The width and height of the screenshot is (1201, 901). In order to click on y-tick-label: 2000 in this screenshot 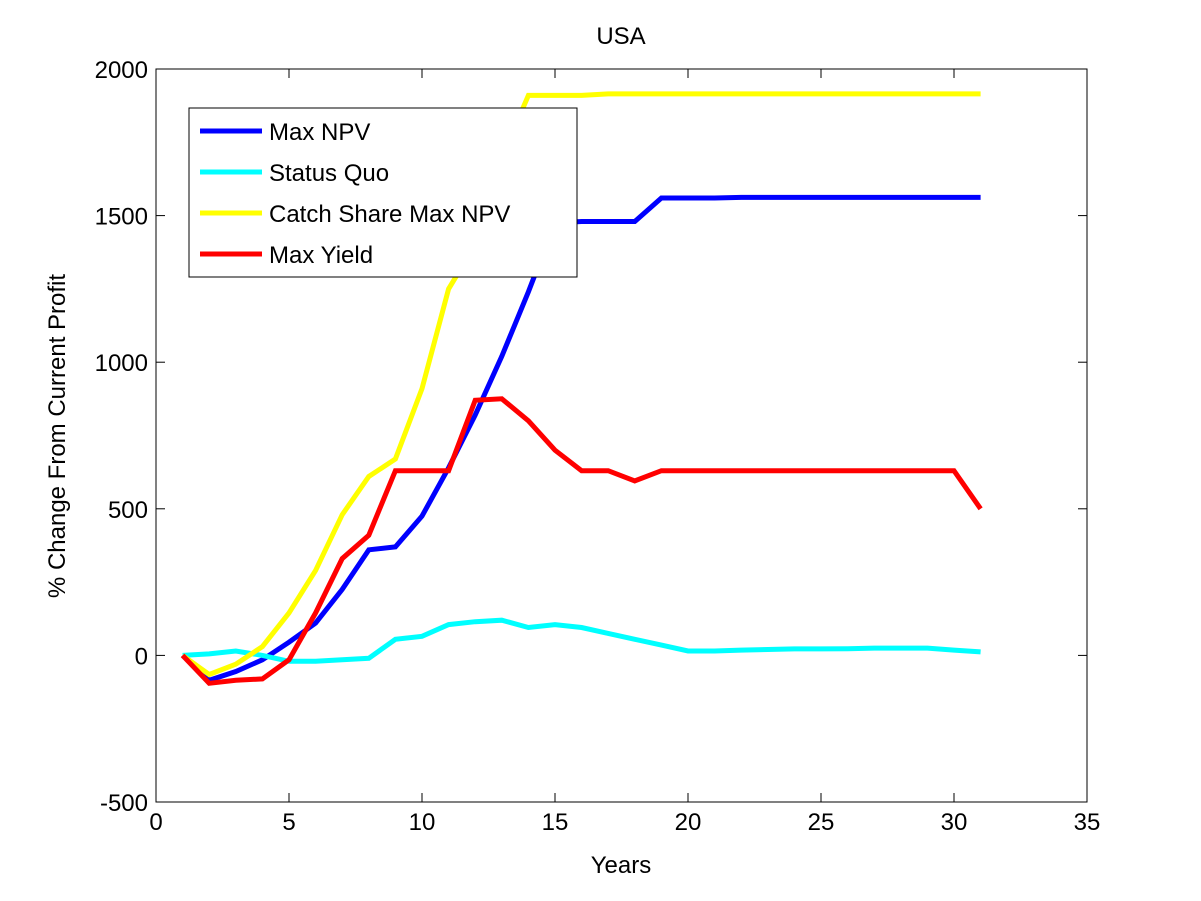, I will do `click(121, 70)`.